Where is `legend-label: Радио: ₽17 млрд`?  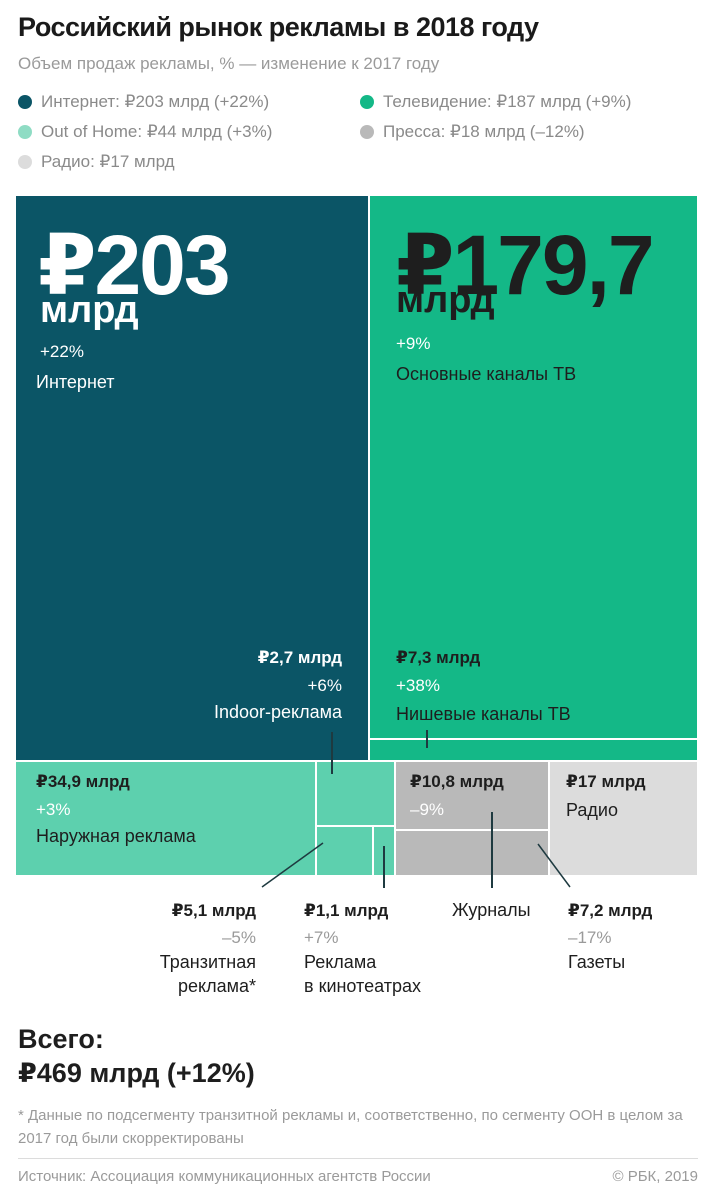 legend-label: Радио: ₽17 млрд is located at coordinates (108, 161).